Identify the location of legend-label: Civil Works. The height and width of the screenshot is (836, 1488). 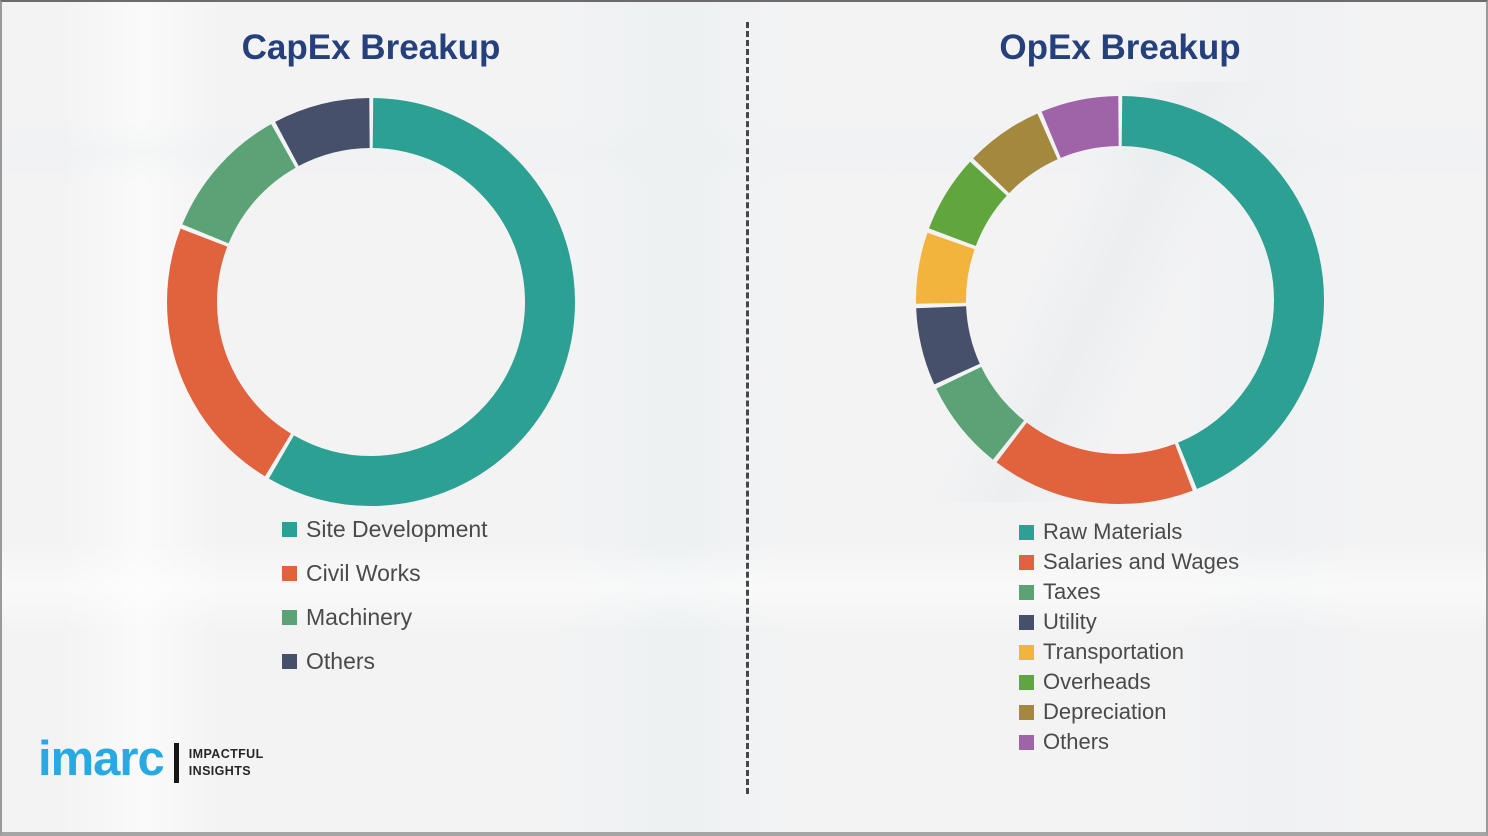
(363, 573).